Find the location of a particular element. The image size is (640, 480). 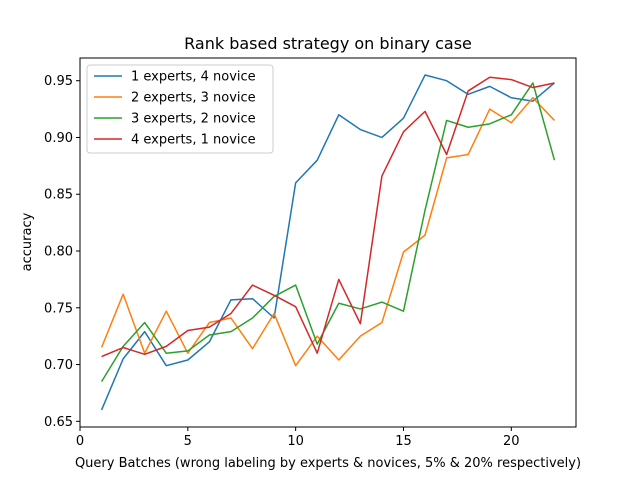

legend-box is located at coordinates (180, 109).